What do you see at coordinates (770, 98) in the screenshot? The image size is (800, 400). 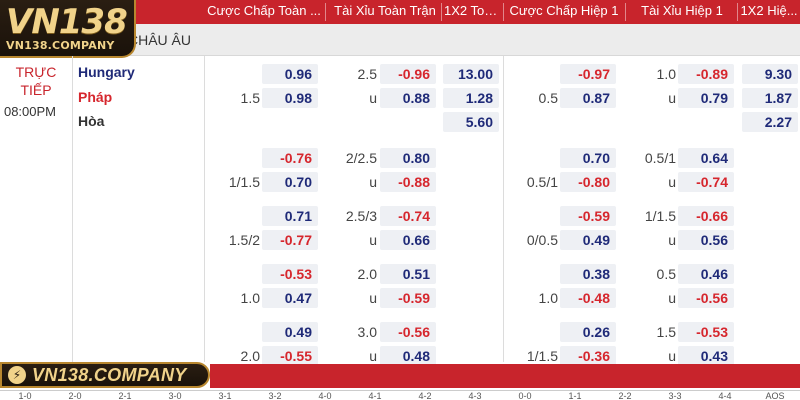 I see `h1-1x2-away-odd: 1.87` at bounding box center [770, 98].